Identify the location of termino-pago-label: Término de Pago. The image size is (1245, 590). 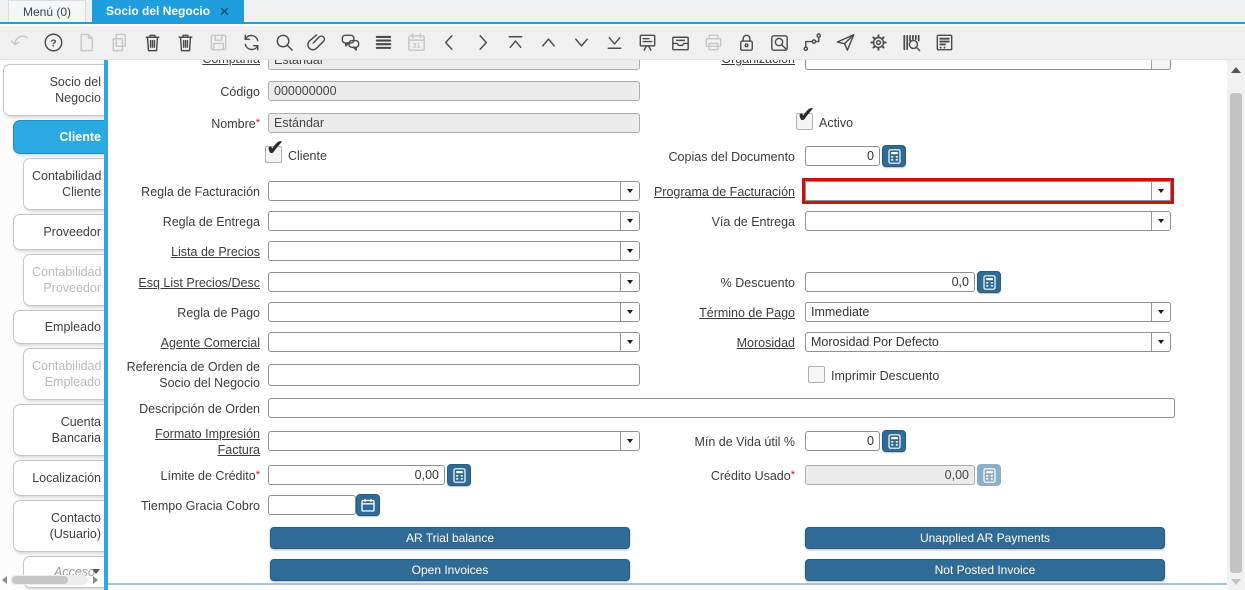
(747, 313).